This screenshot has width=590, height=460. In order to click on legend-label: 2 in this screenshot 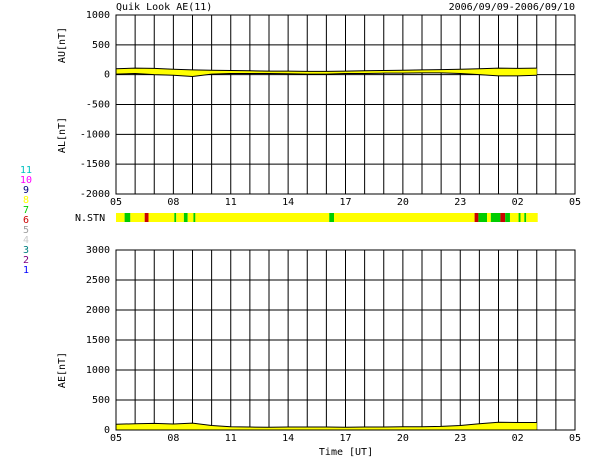, I will do `click(26, 260)`.